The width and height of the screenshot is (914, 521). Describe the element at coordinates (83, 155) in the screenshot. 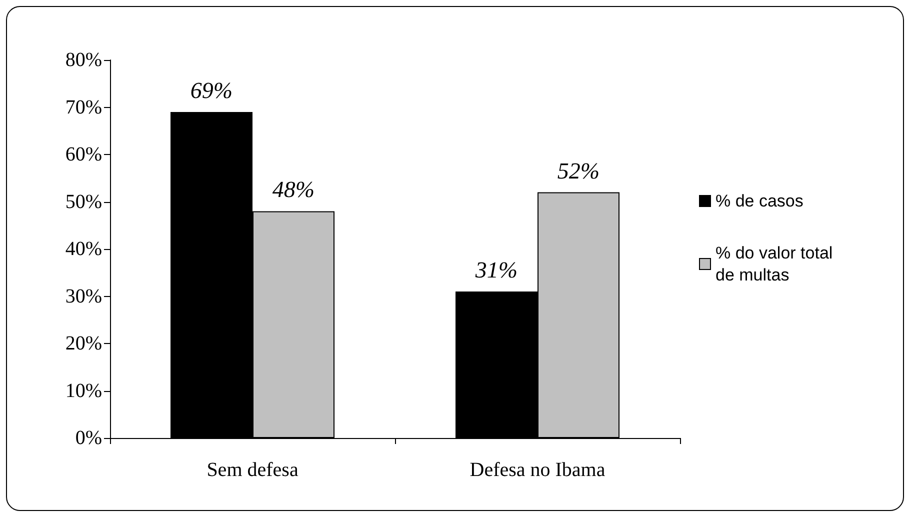

I see `y-tick-label: 60%` at that location.